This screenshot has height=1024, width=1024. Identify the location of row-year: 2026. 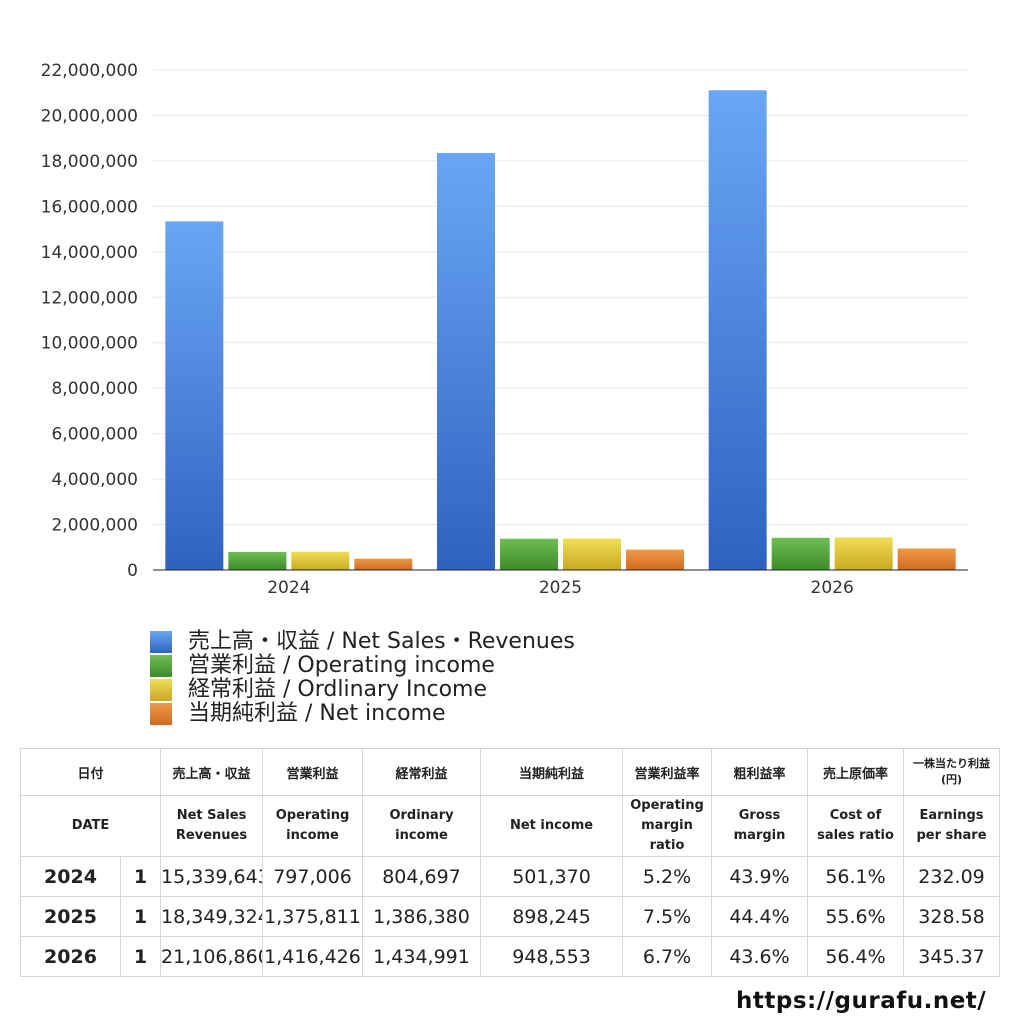
(70, 956).